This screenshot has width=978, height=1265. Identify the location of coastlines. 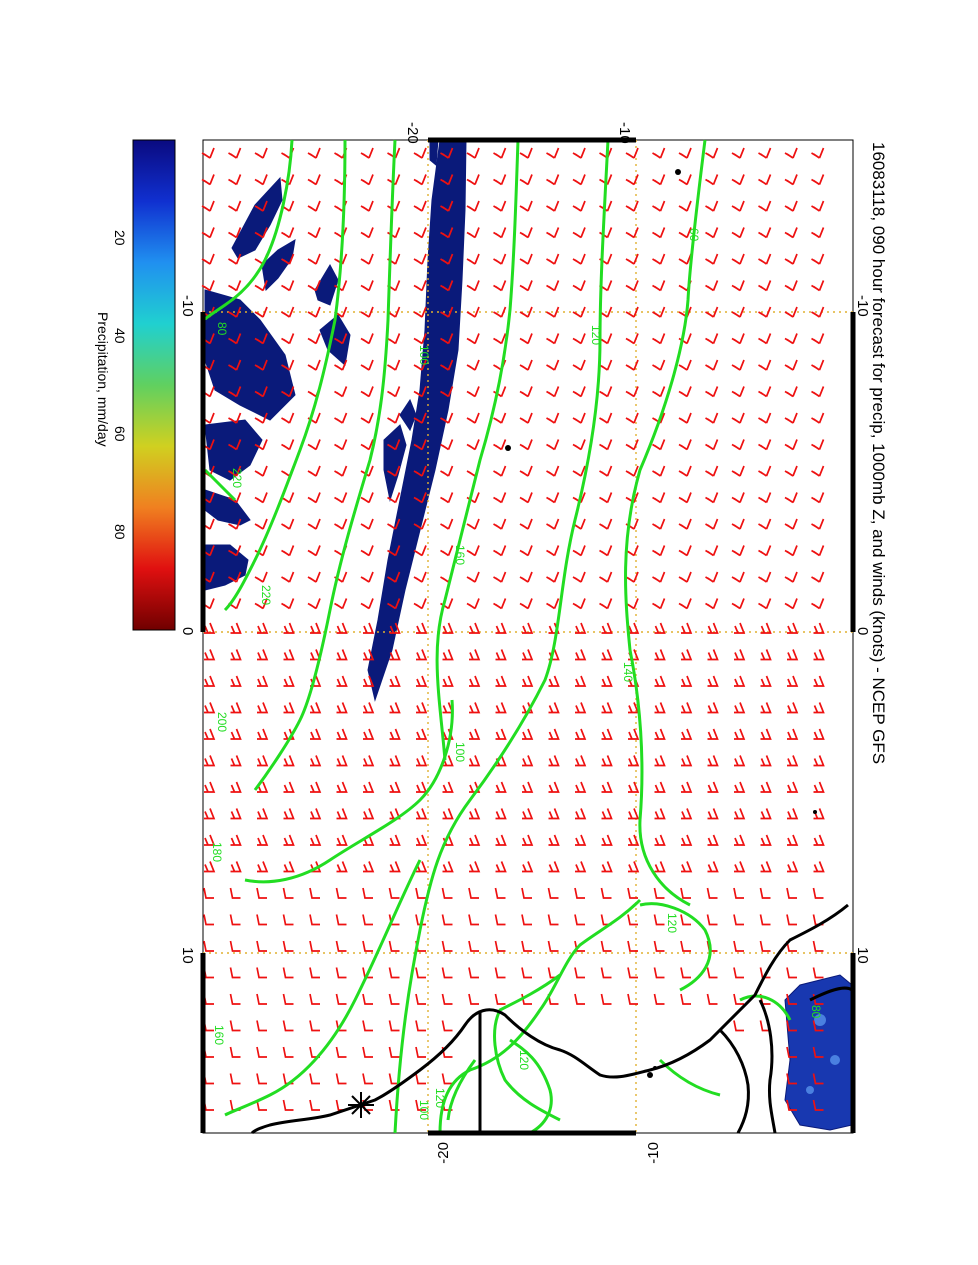
(551, 1019).